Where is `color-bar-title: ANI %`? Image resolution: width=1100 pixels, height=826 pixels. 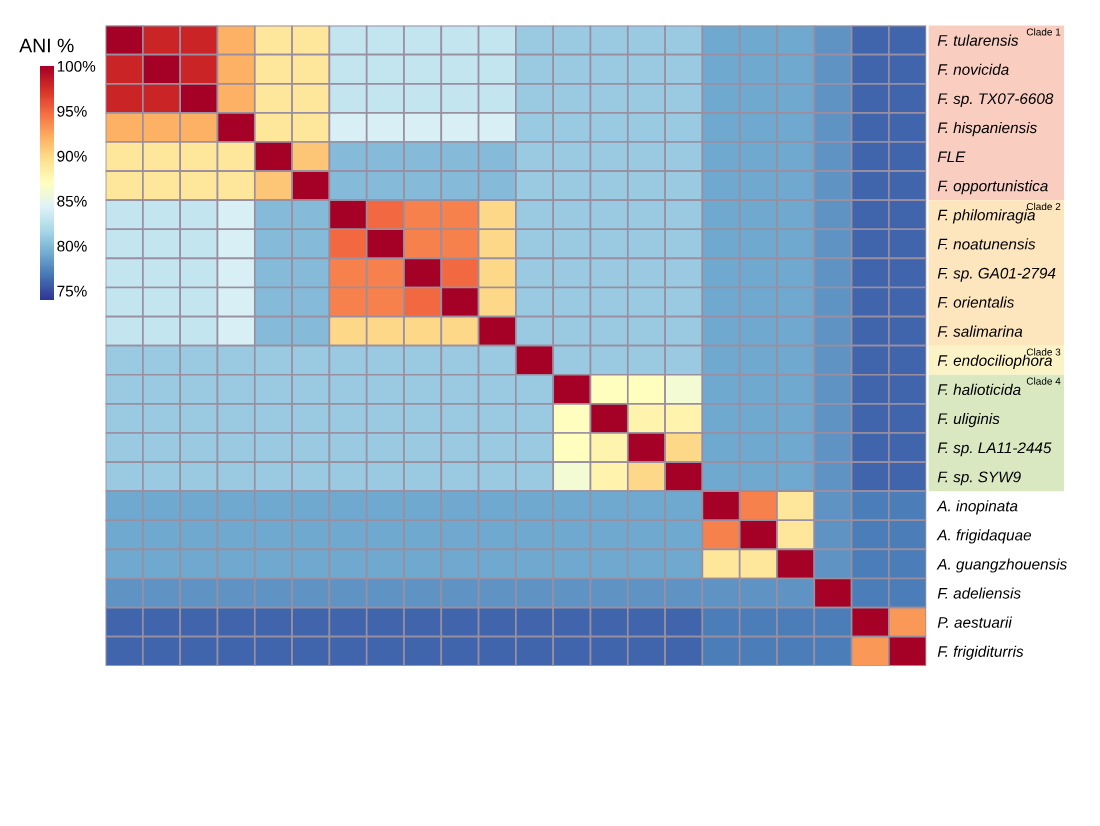 color-bar-title: ANI % is located at coordinates (46, 45).